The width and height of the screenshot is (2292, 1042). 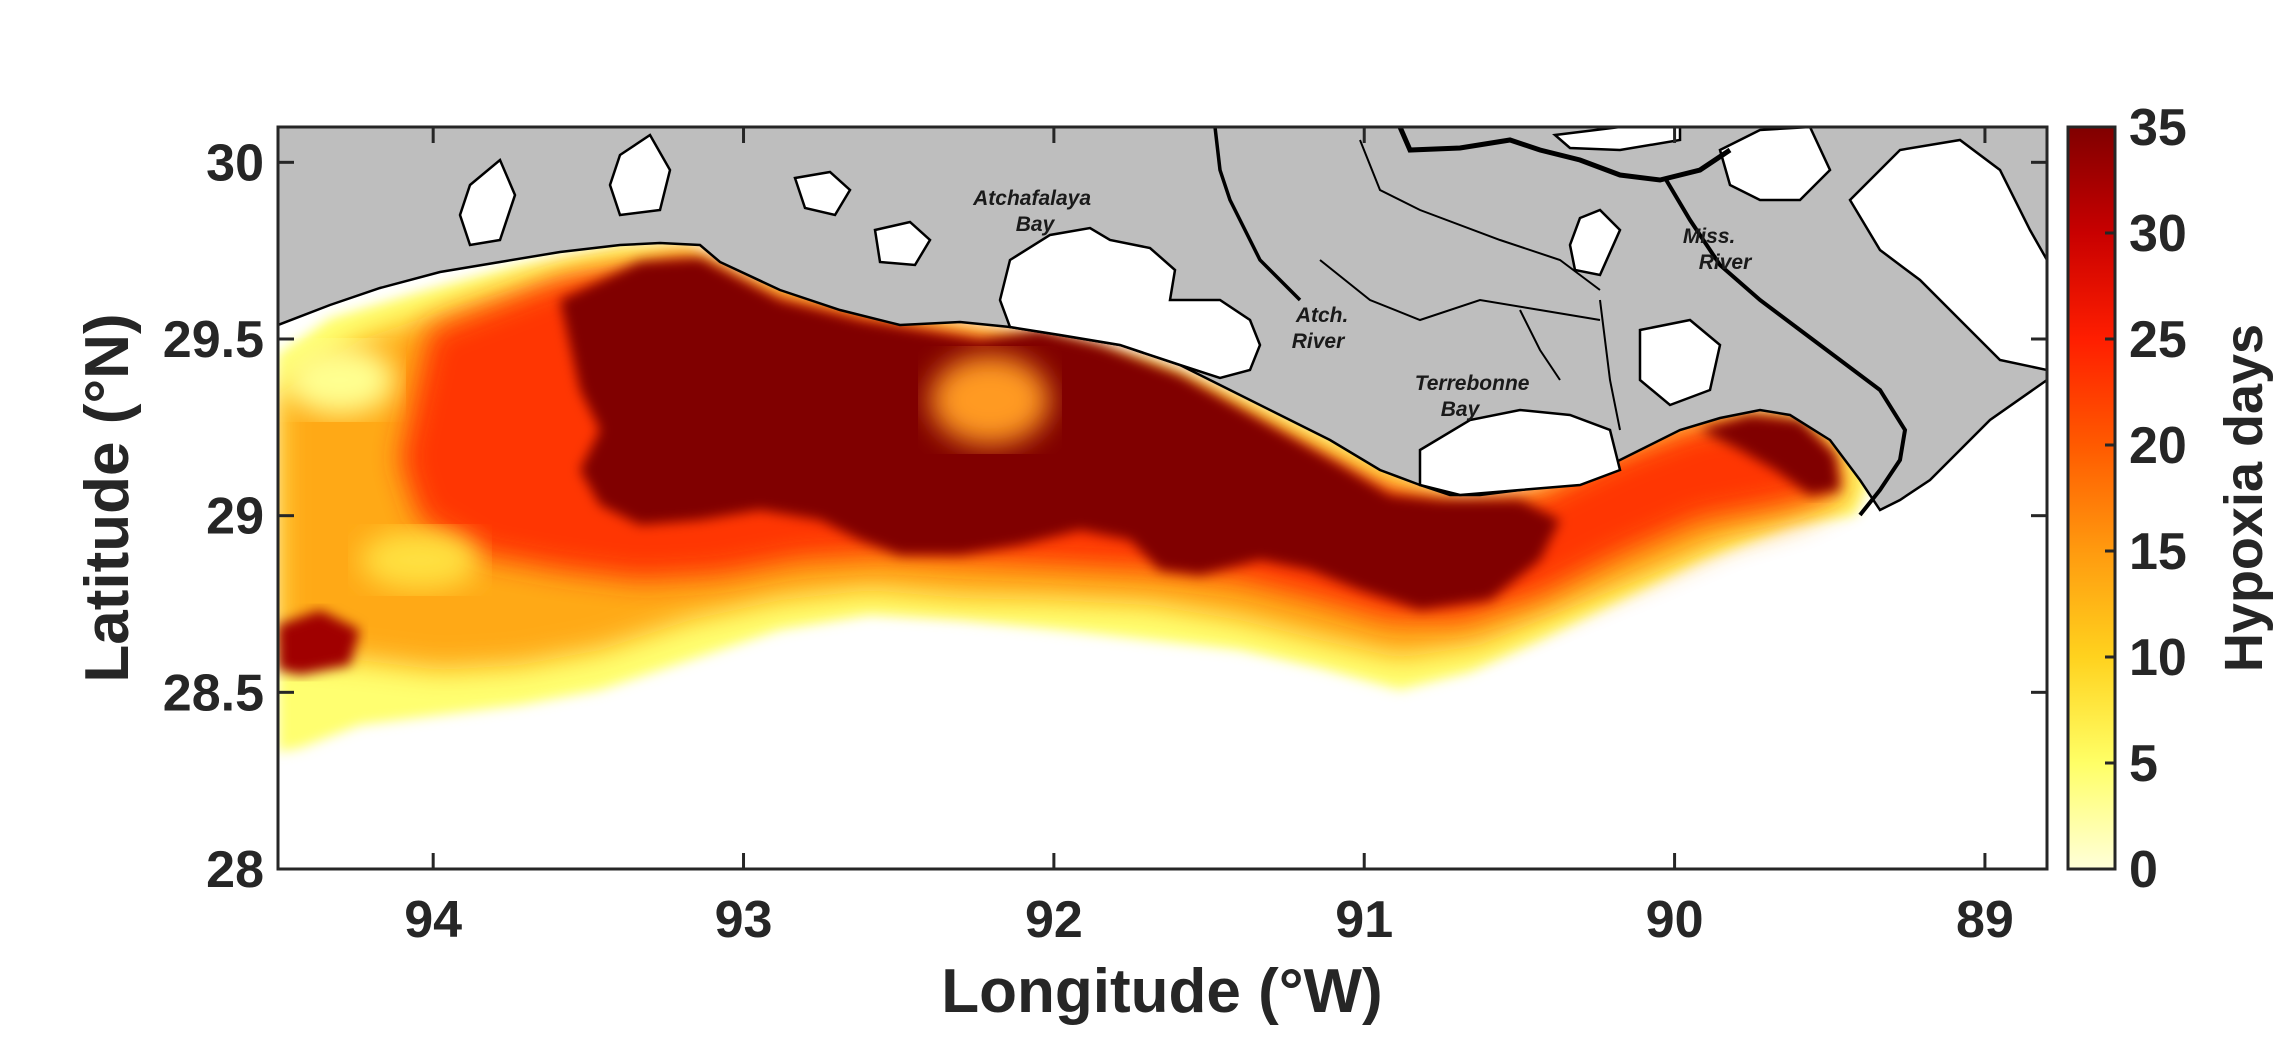 I want to click on y-tick-label: 28, so click(x=235, y=870).